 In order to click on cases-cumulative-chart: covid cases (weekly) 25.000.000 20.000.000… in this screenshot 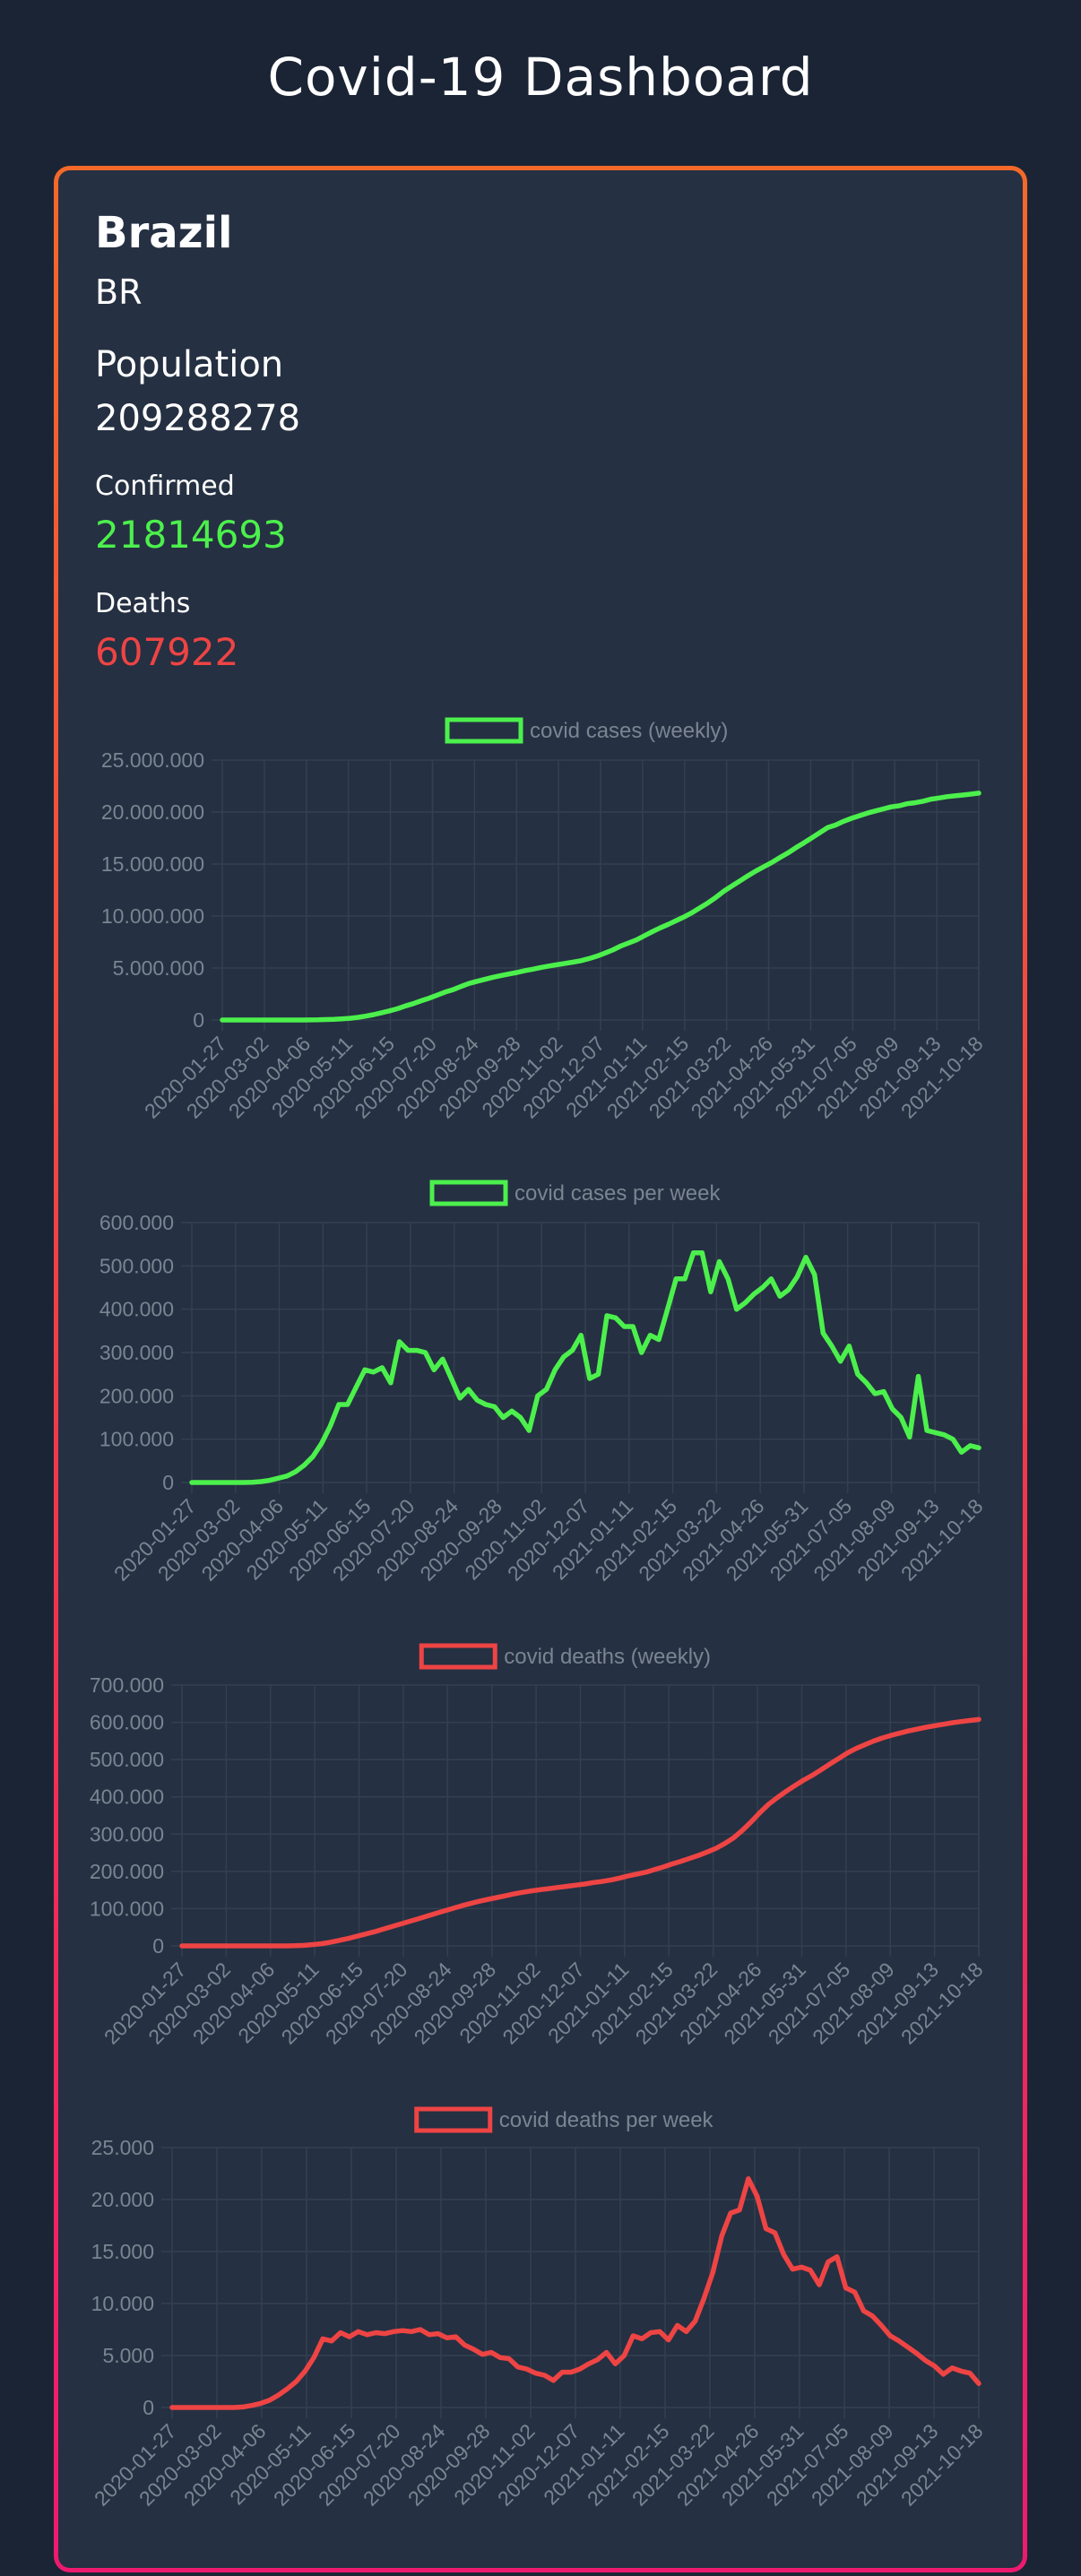, I will do `click(544, 920)`.